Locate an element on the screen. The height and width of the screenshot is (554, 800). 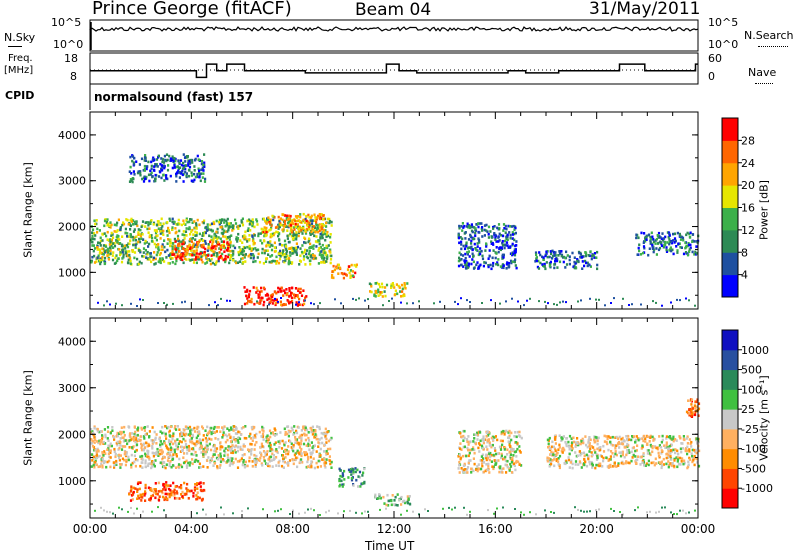
freq-tick-high: 18 is located at coordinates (71, 58).